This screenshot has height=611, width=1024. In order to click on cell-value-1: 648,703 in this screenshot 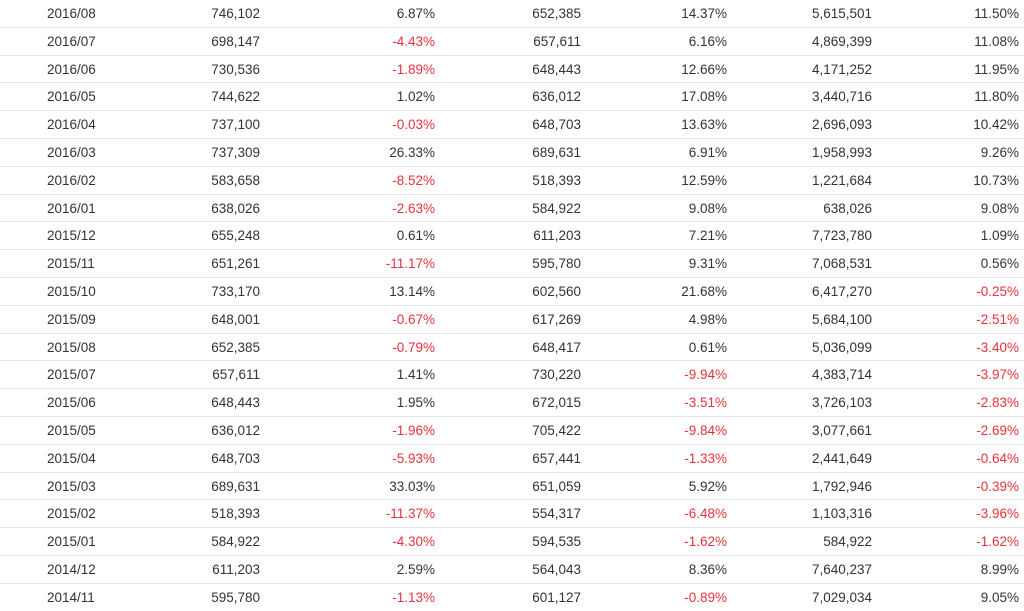, I will do `click(235, 458)`.